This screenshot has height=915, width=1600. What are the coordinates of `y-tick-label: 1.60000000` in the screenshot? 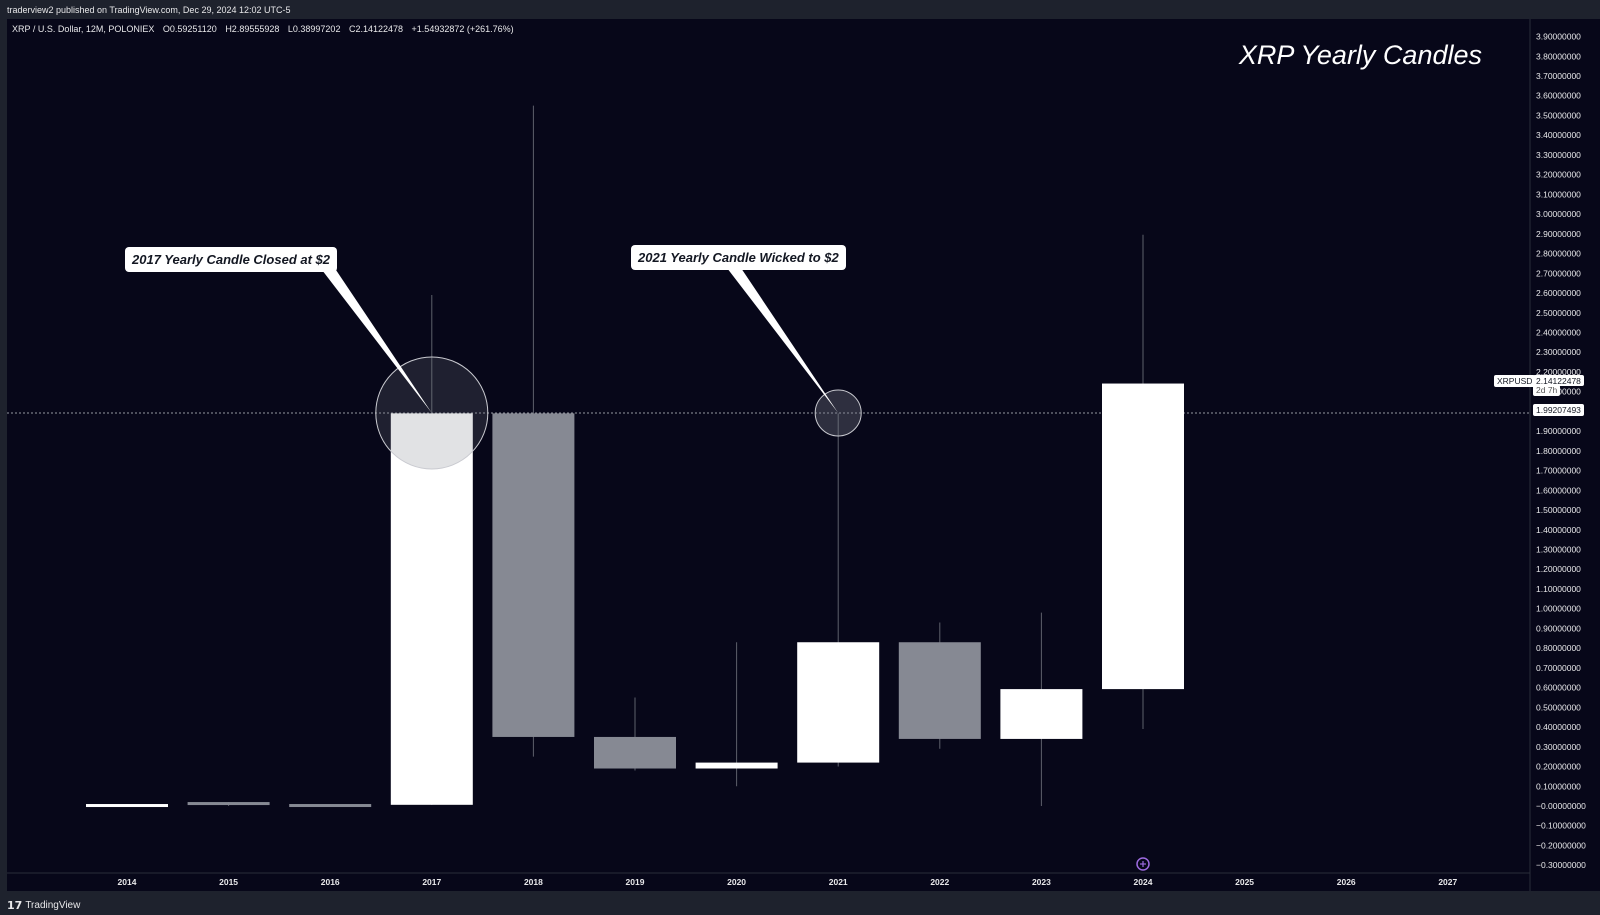 It's located at (1558, 490).